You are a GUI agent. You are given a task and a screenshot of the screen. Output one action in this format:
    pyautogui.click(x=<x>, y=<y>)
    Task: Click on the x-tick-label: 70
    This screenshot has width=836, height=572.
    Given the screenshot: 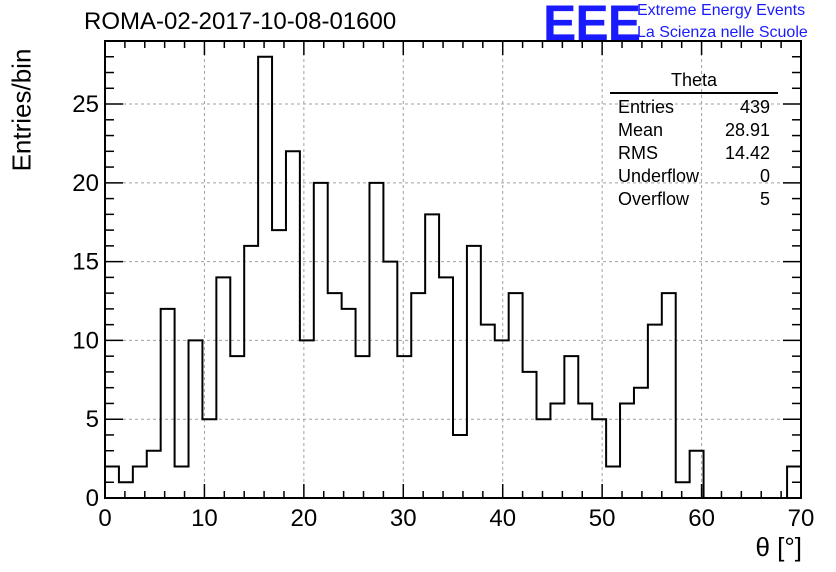 What is the action you would take?
    pyautogui.click(x=801, y=518)
    